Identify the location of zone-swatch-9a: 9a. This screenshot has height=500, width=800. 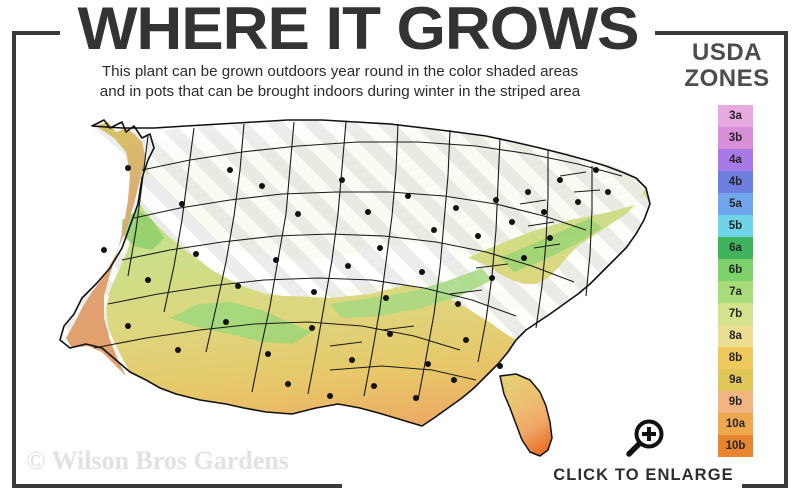
(735, 380).